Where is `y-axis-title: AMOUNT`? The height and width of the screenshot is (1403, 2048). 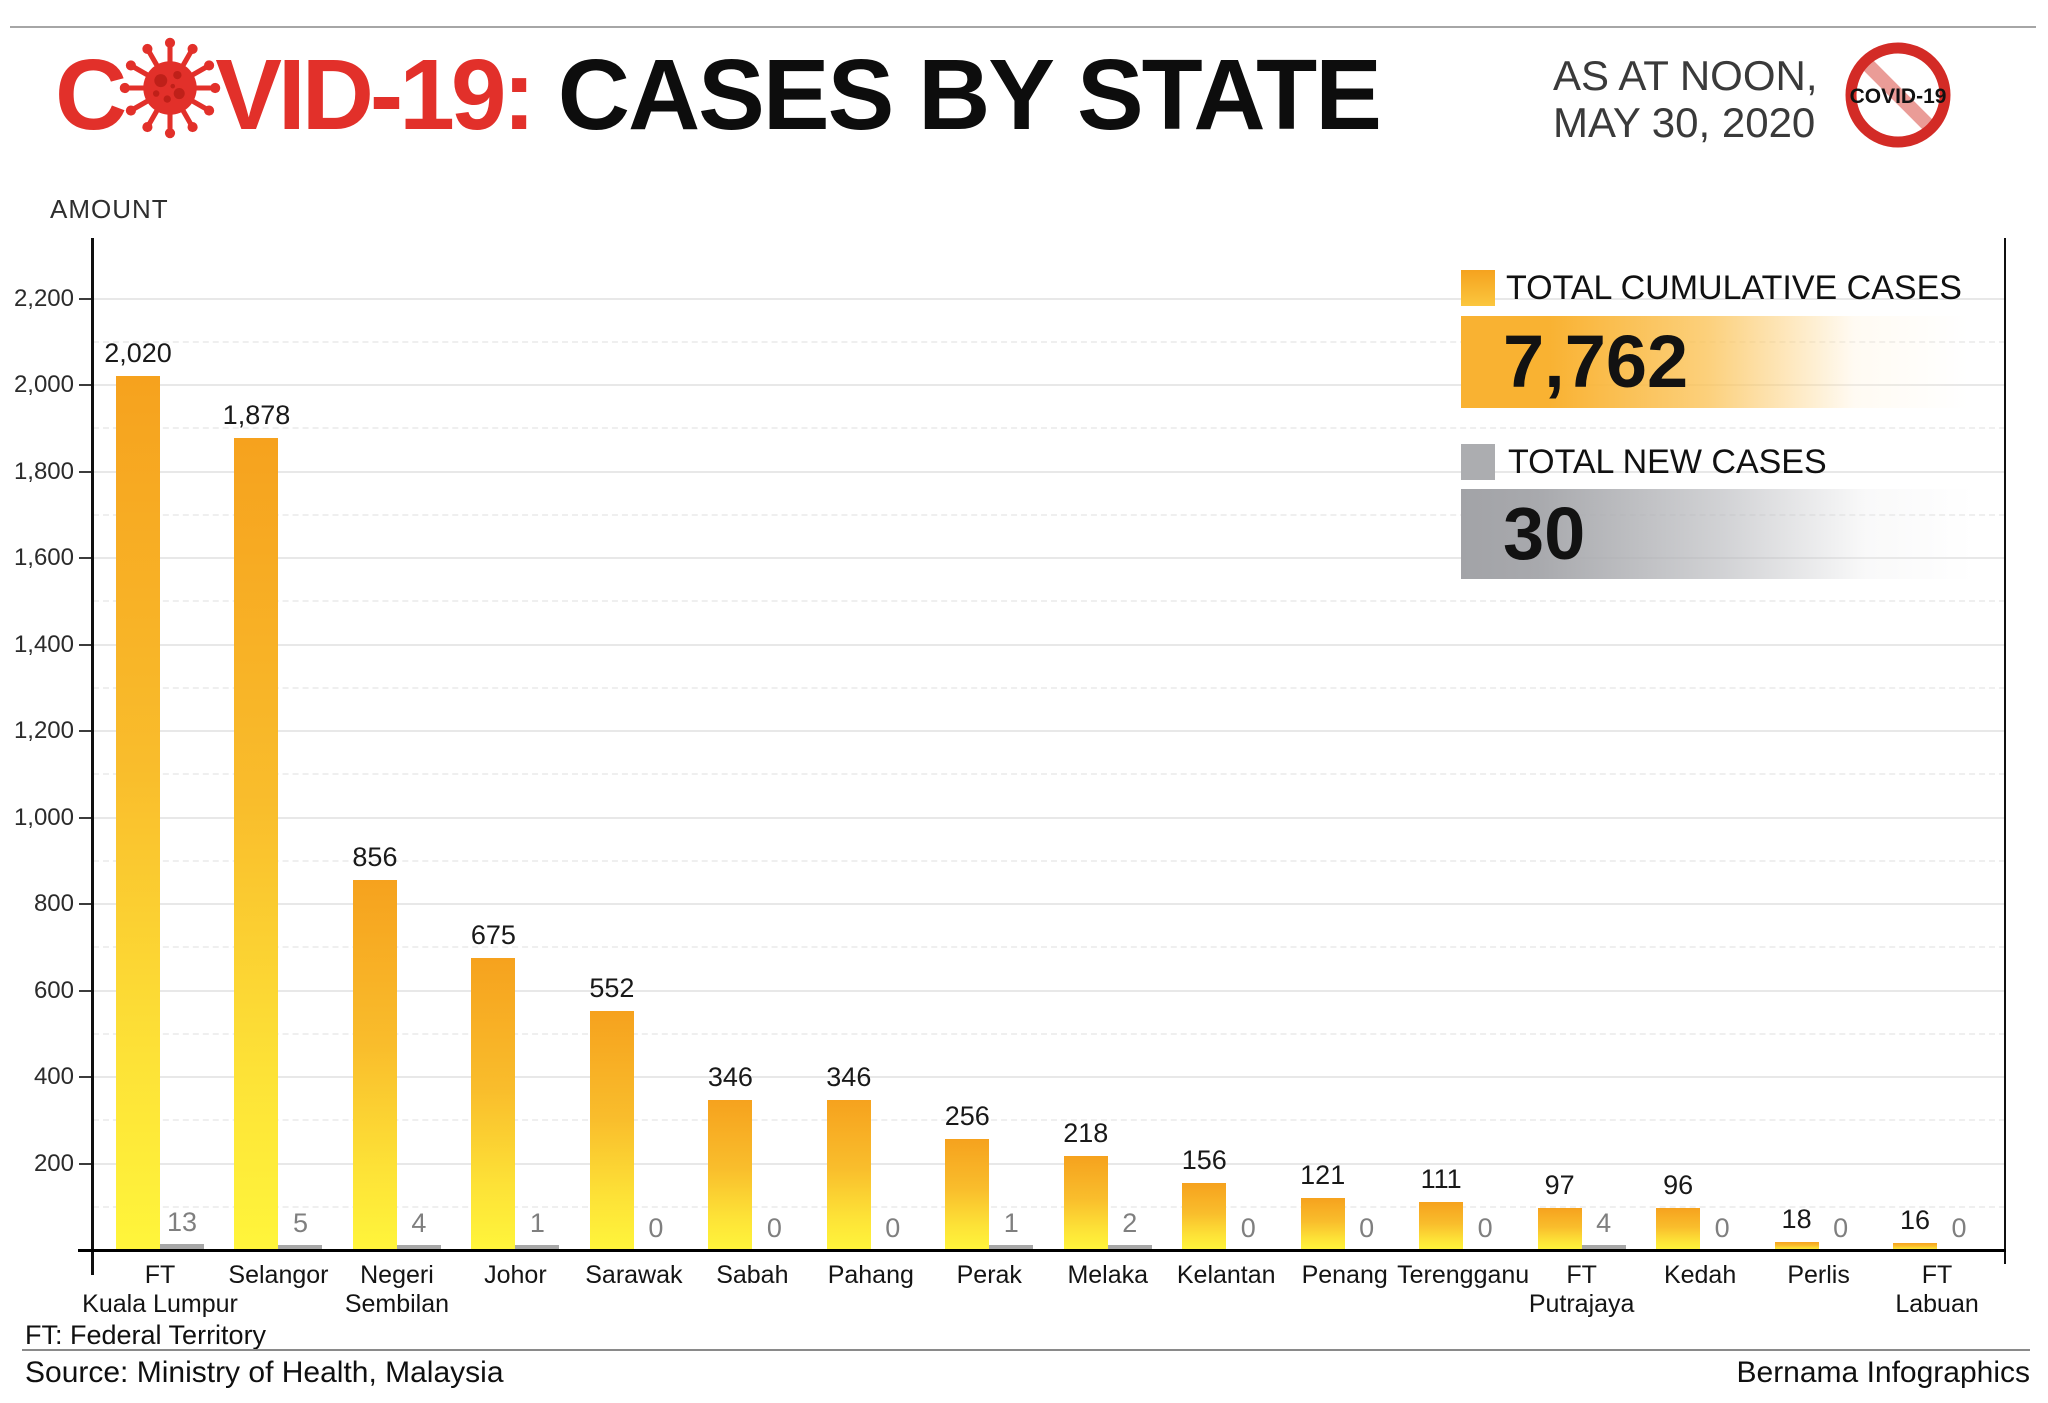 y-axis-title: AMOUNT is located at coordinates (109, 209).